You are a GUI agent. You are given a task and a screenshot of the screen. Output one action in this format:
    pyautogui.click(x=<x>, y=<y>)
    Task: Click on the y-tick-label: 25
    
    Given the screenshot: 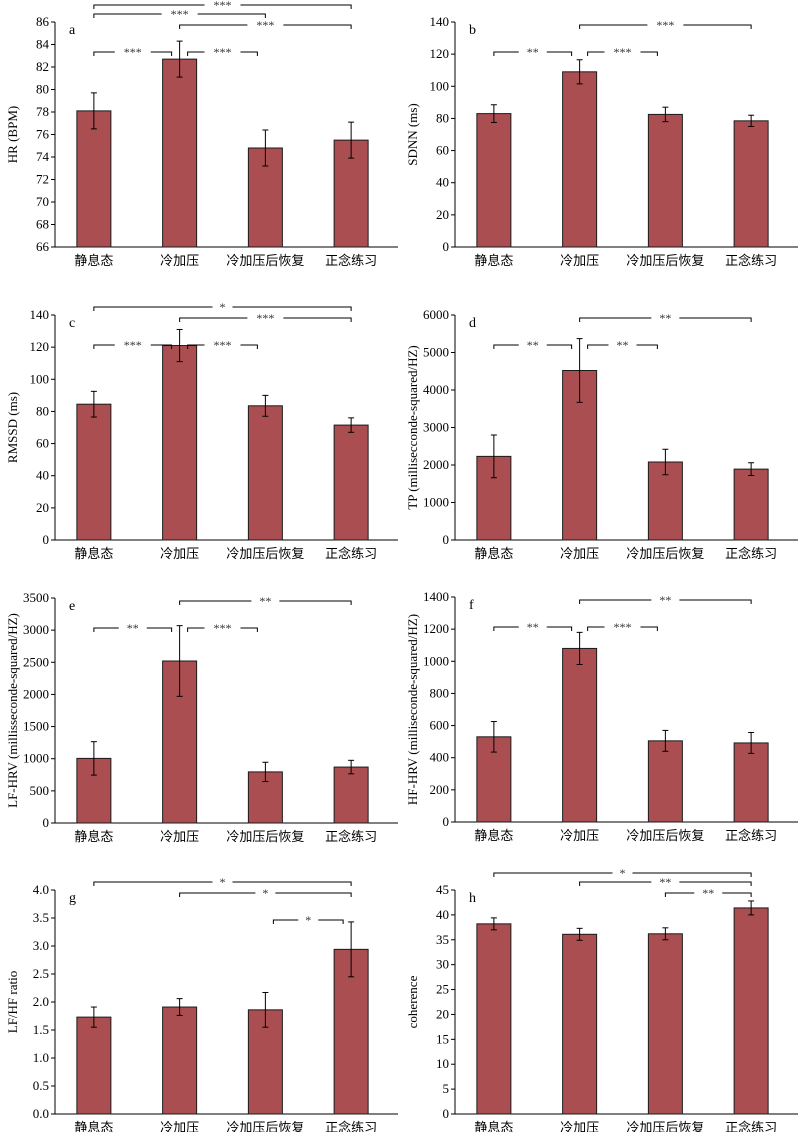 What is the action you would take?
    pyautogui.click(x=442, y=989)
    